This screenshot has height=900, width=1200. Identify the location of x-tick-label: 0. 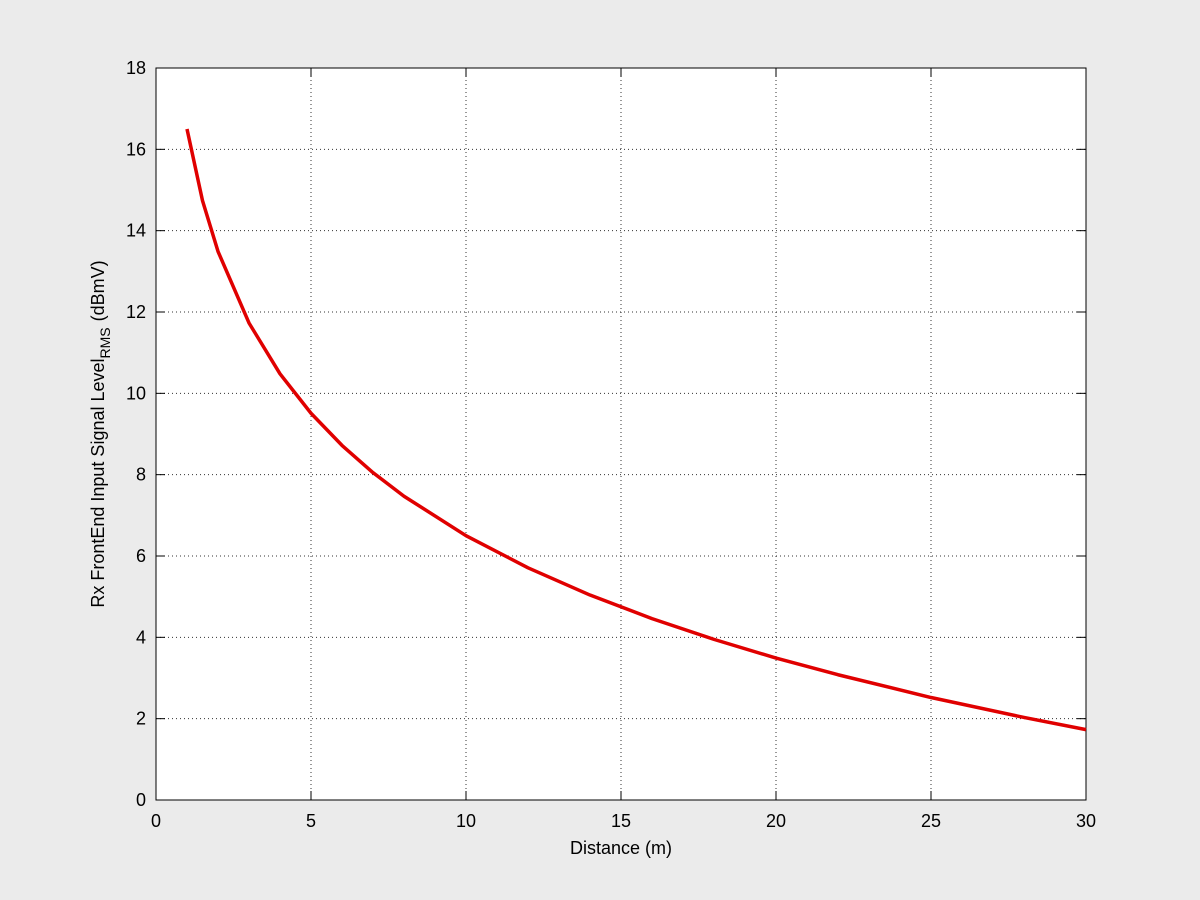
(156, 821).